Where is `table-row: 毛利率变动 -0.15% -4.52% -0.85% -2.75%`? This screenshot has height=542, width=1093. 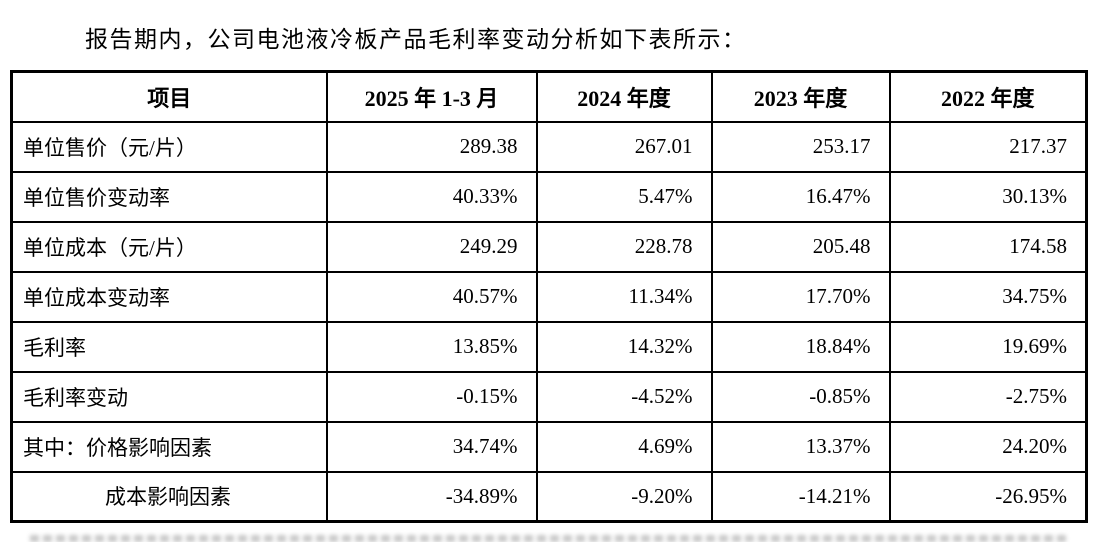 table-row: 毛利率变动 -0.15% -4.52% -0.85% -2.75% is located at coordinates (549, 396).